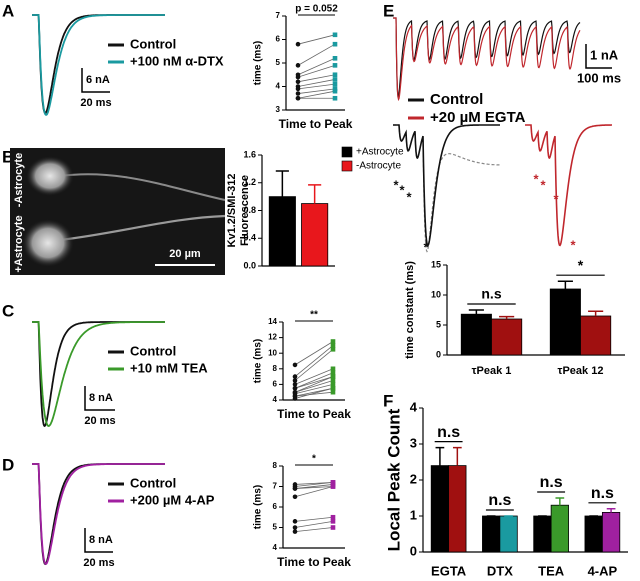  Describe the element at coordinates (491, 294) in the screenshot. I see `annotation: n.s` at that location.